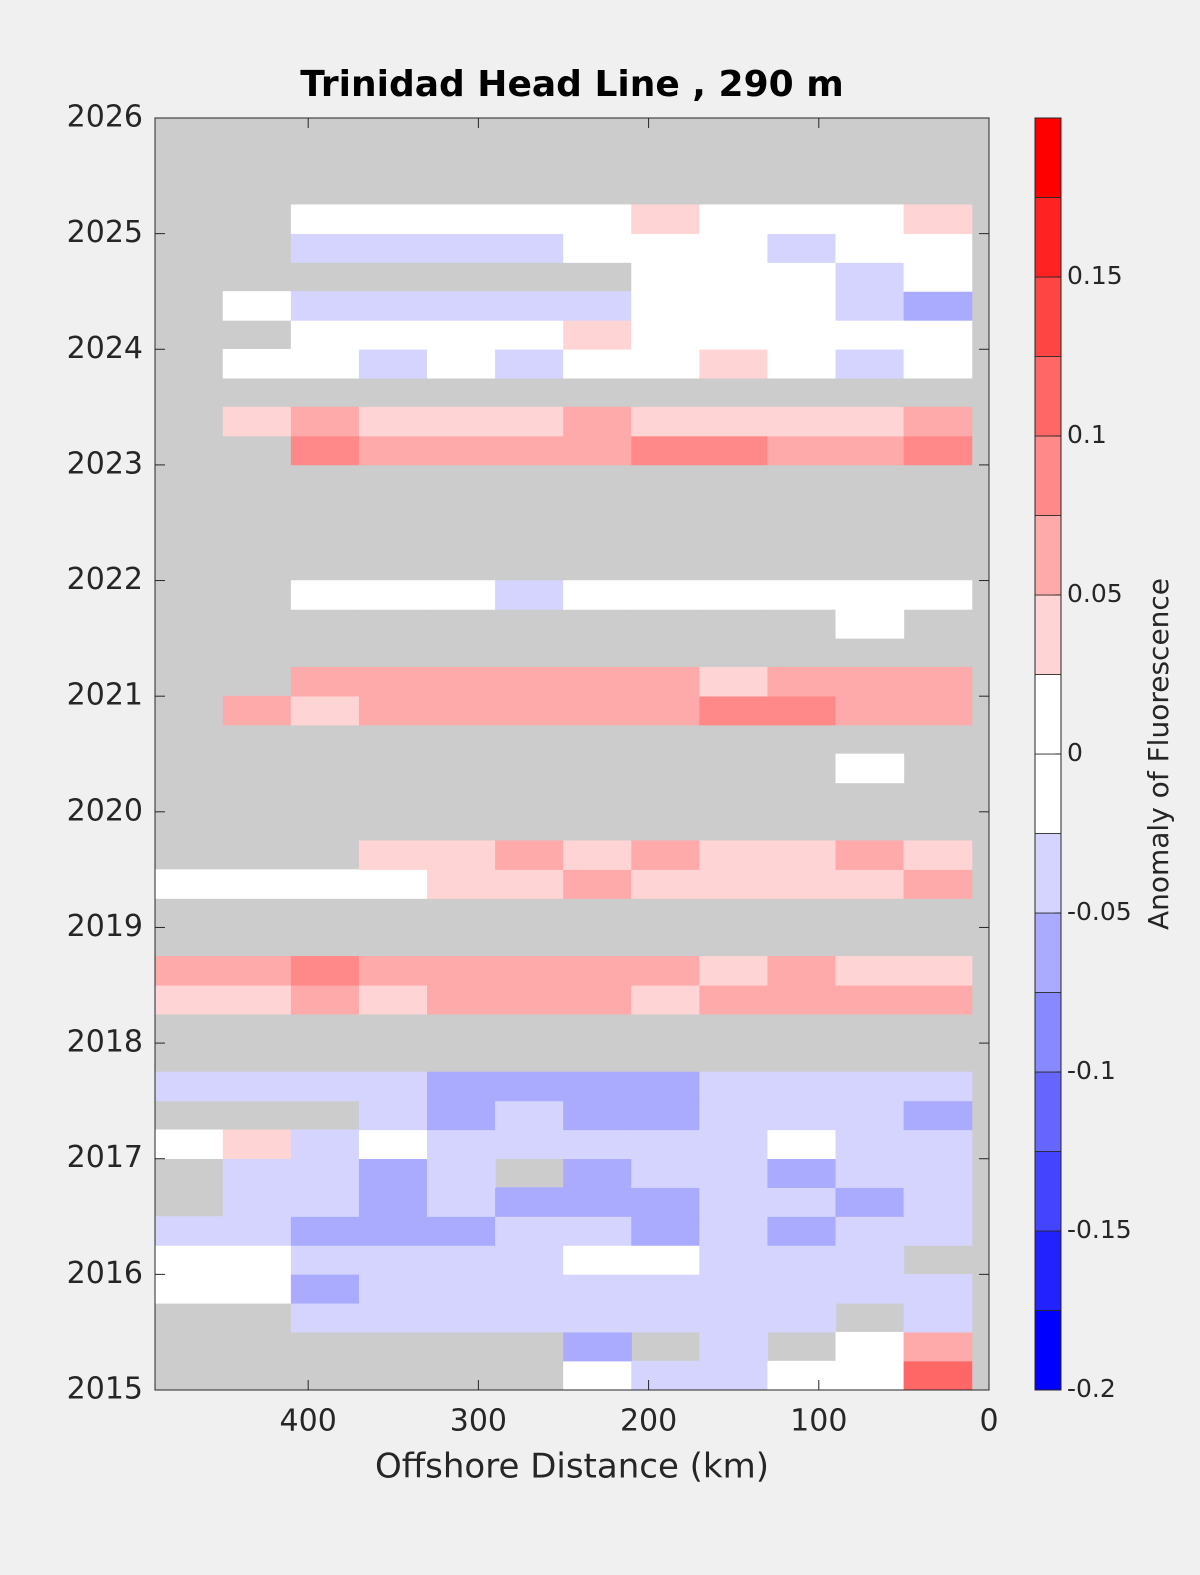 This screenshot has width=1200, height=1575. What do you see at coordinates (478, 1421) in the screenshot?
I see `x-tick-label: 300` at bounding box center [478, 1421].